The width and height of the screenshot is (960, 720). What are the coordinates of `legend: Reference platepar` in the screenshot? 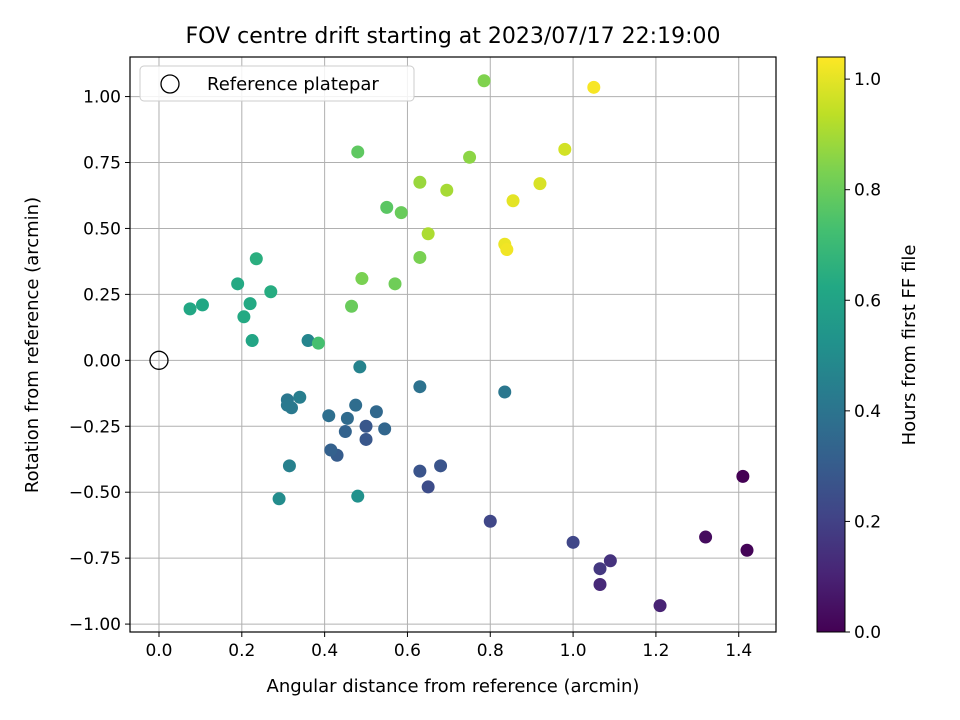 It's located at (277, 83).